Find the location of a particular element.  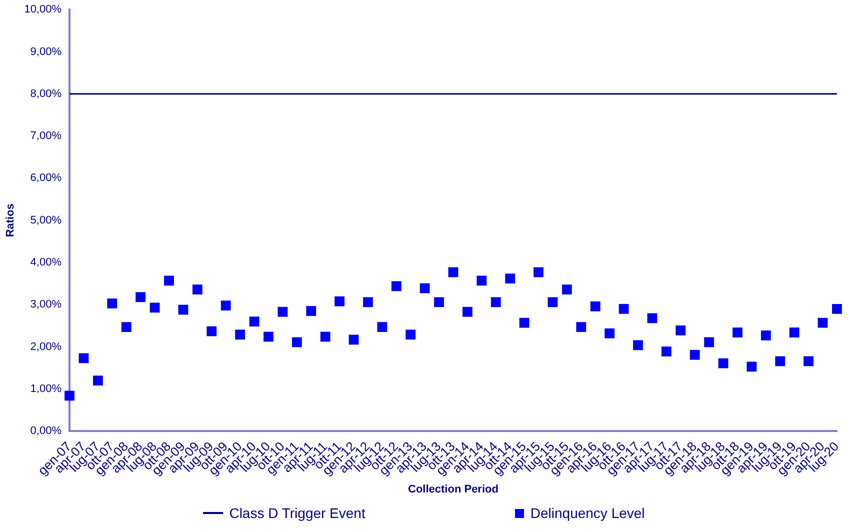

y-tick-label: 3,00% is located at coordinates (46, 304).